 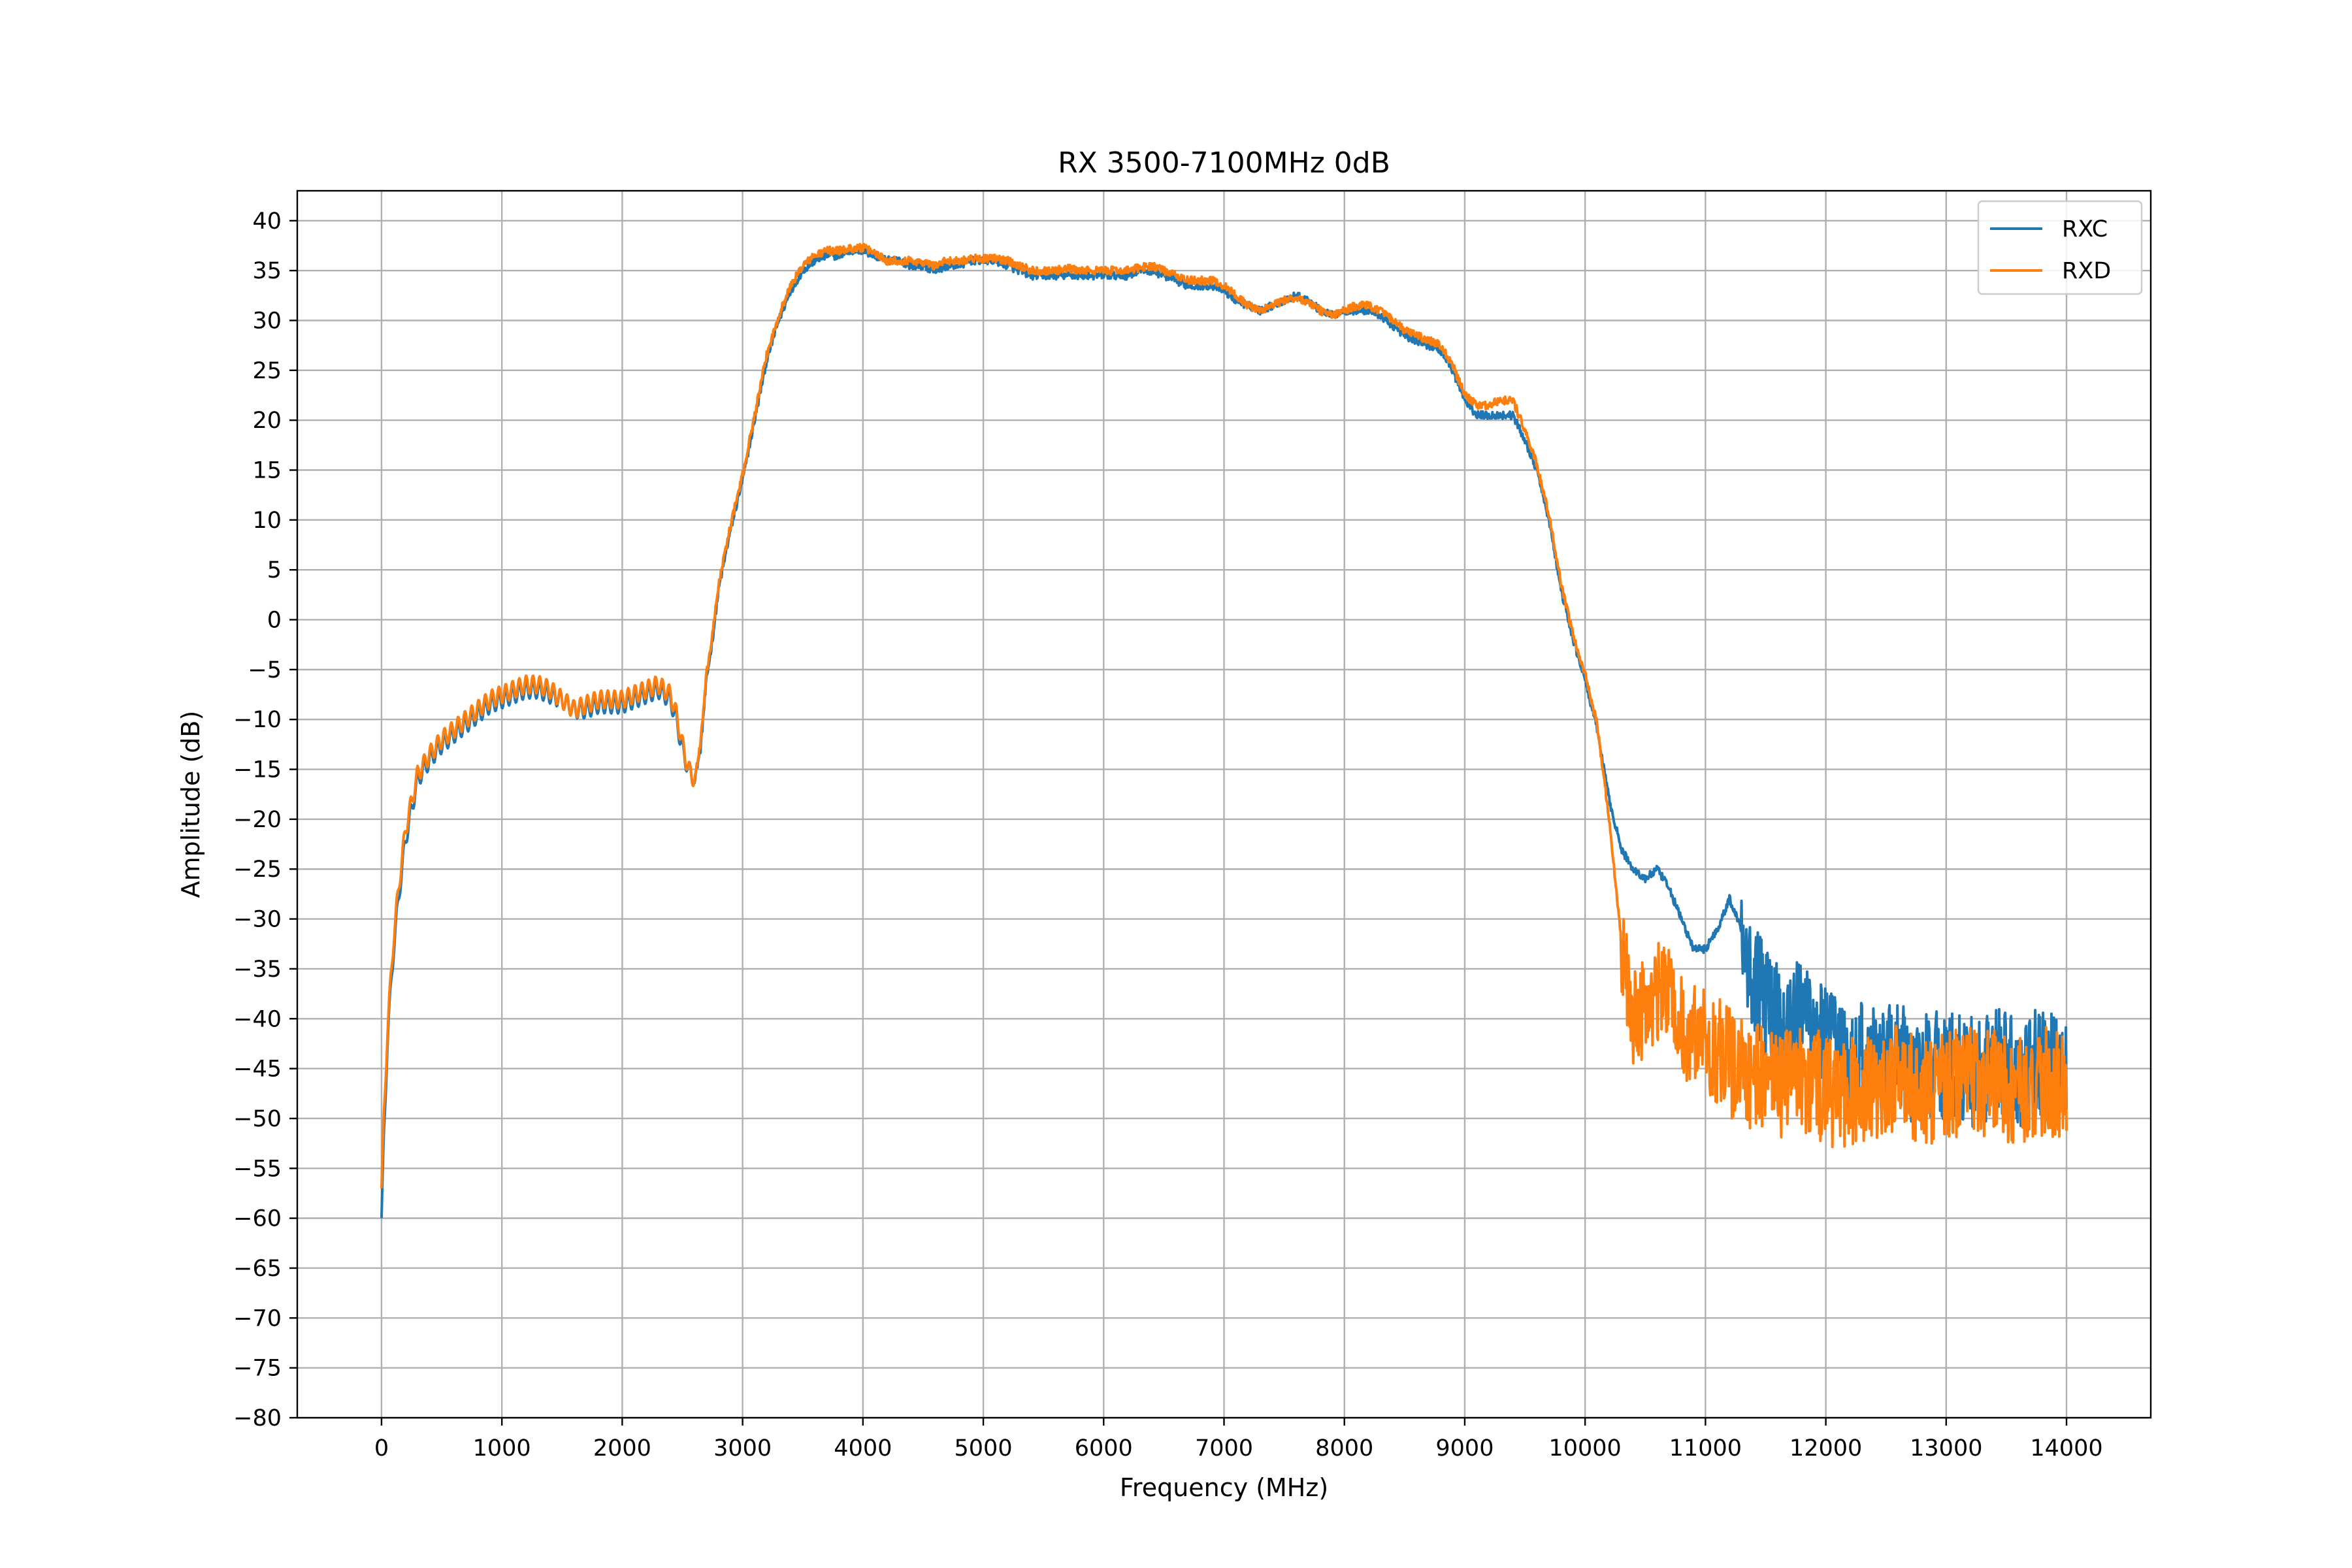 I want to click on y-tick-label: −25, so click(x=257, y=870).